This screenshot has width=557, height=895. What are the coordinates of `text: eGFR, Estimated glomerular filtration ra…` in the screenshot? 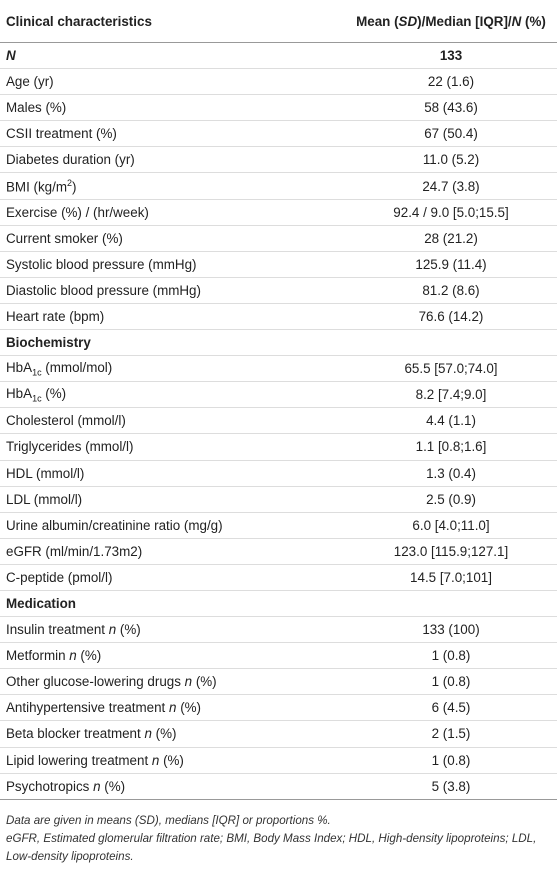 It's located at (271, 847).